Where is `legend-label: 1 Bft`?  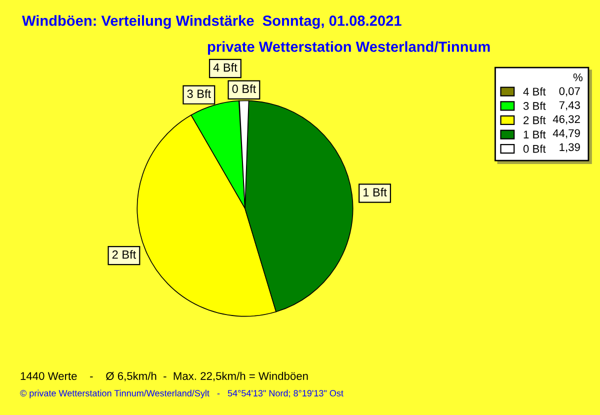
legend-label: 1 Bft is located at coordinates (535, 134).